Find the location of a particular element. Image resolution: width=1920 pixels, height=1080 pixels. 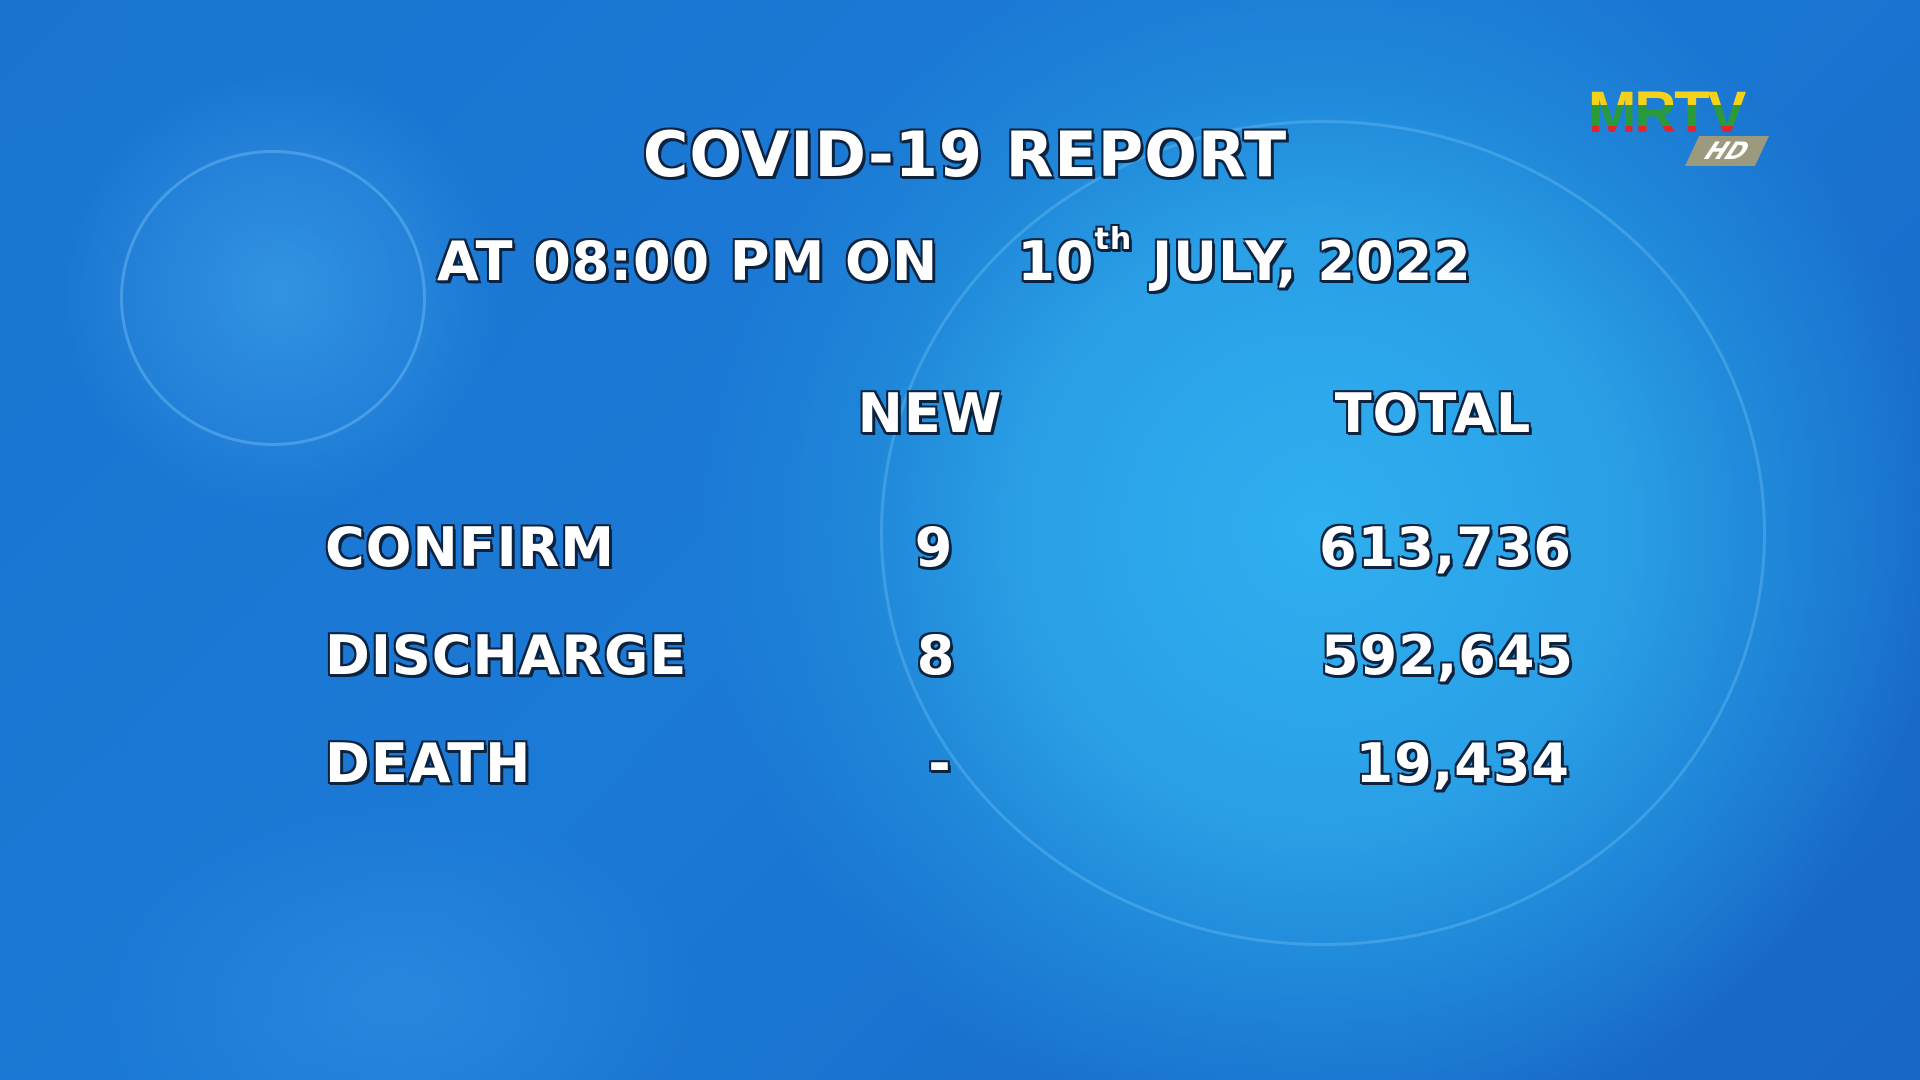

column-header-new: NEW is located at coordinates (930, 413).